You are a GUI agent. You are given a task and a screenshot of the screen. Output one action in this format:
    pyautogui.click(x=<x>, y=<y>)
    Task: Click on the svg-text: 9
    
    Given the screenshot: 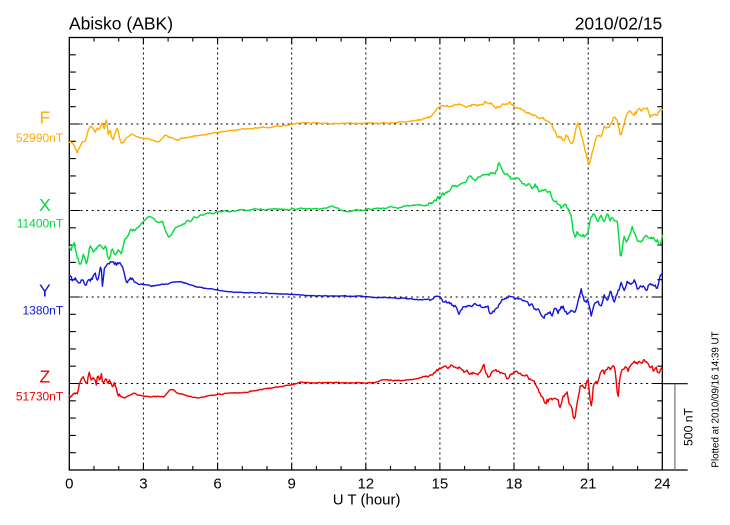 What is the action you would take?
    pyautogui.click(x=292, y=483)
    